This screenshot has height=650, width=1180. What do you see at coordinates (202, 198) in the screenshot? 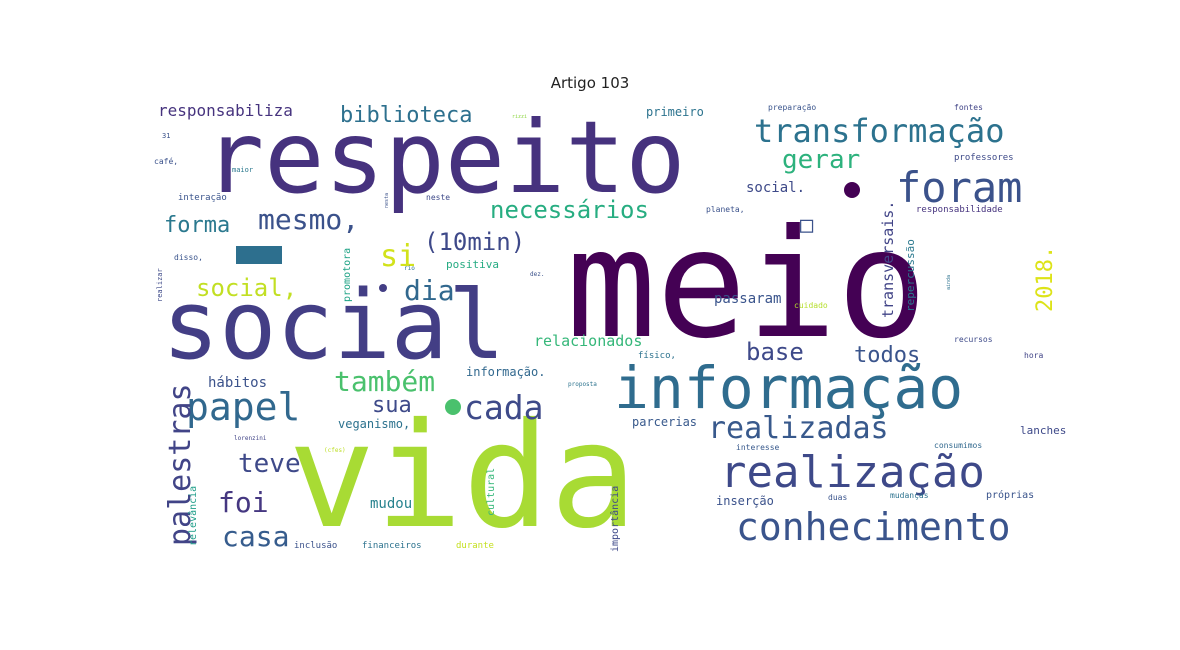
I see `word-53: interação` at bounding box center [202, 198].